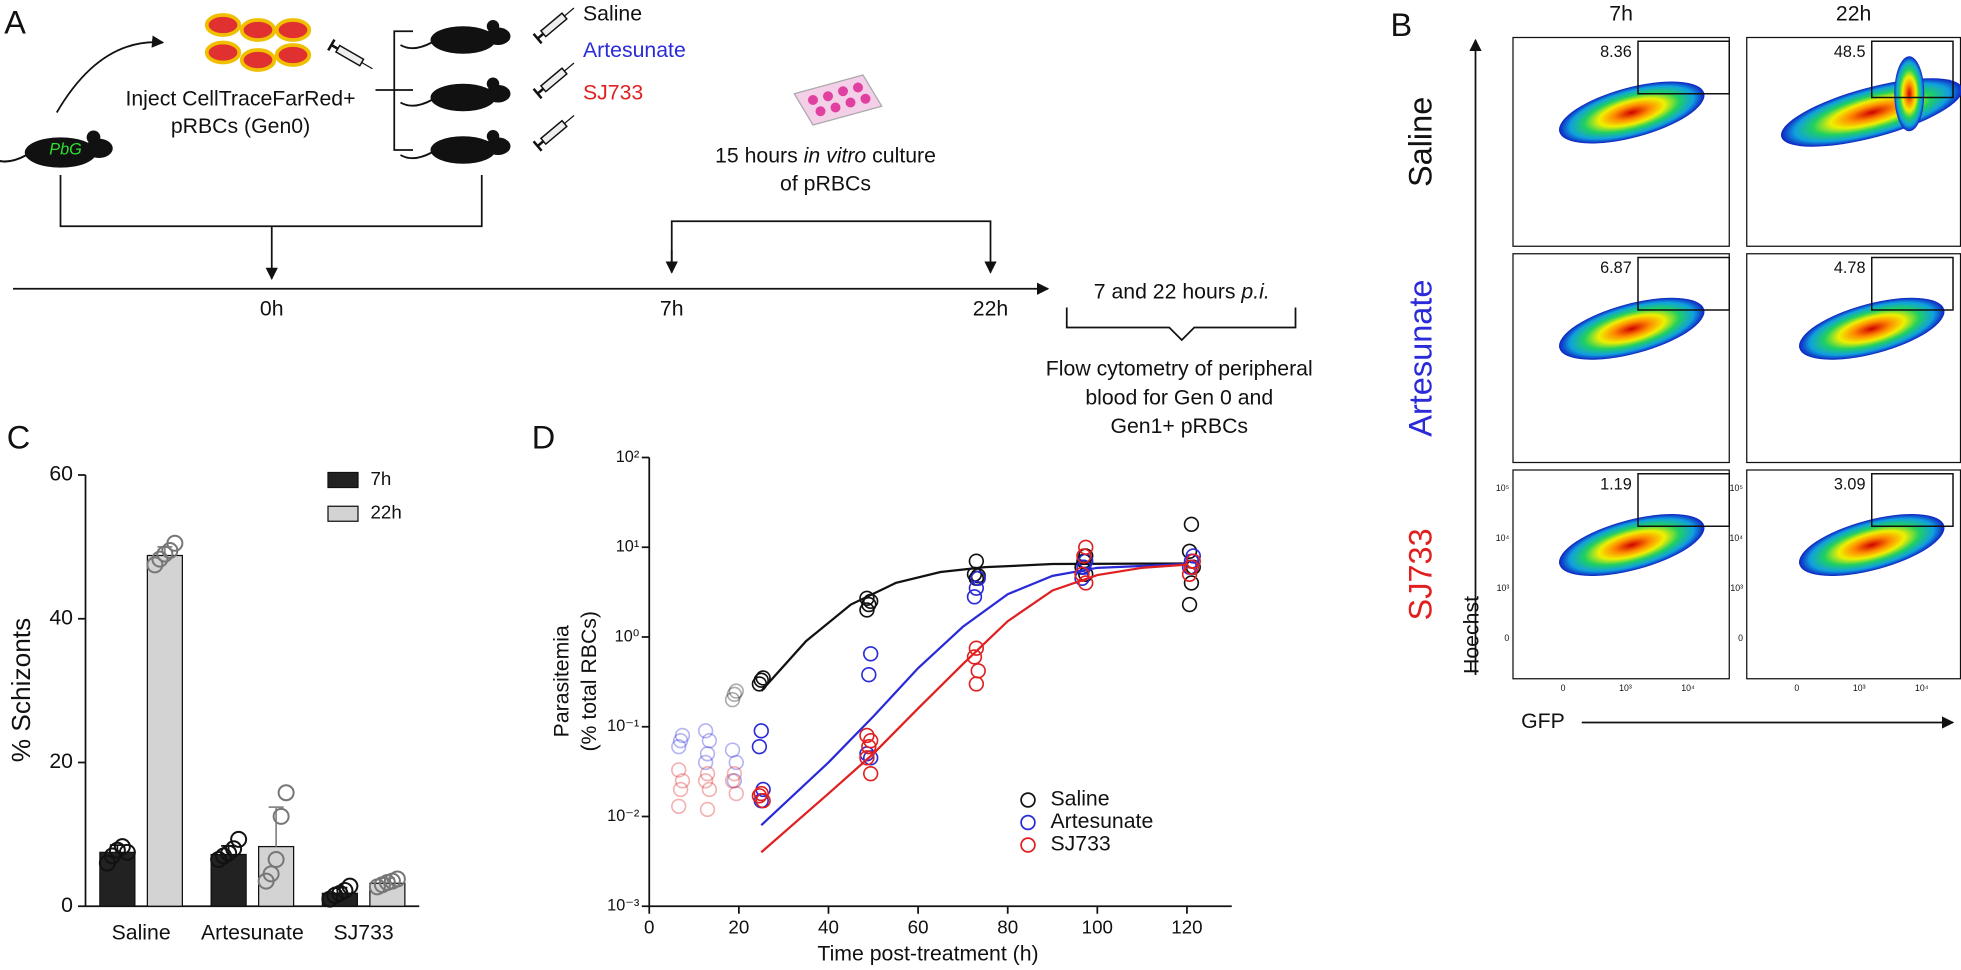  What do you see at coordinates (61, 474) in the screenshot?
I see `y-tick-label: 60` at bounding box center [61, 474].